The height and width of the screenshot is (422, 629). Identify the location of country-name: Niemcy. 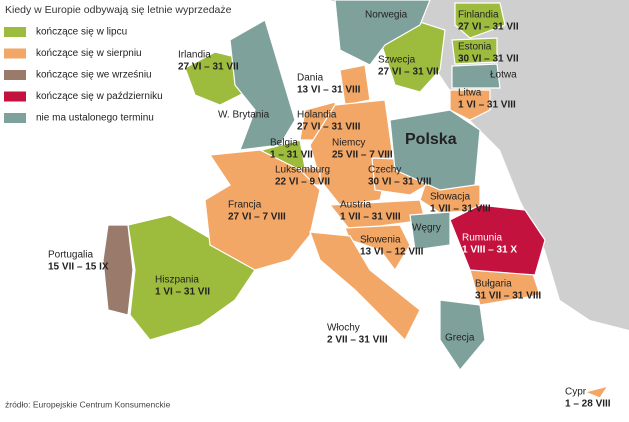
(348, 143).